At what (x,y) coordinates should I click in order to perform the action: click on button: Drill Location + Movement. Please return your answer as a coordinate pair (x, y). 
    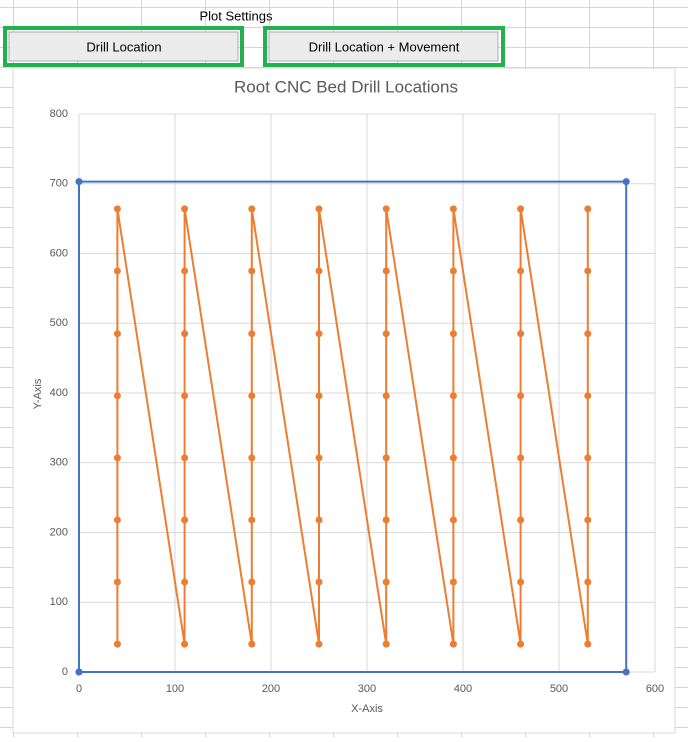
    Looking at the image, I should click on (384, 46).